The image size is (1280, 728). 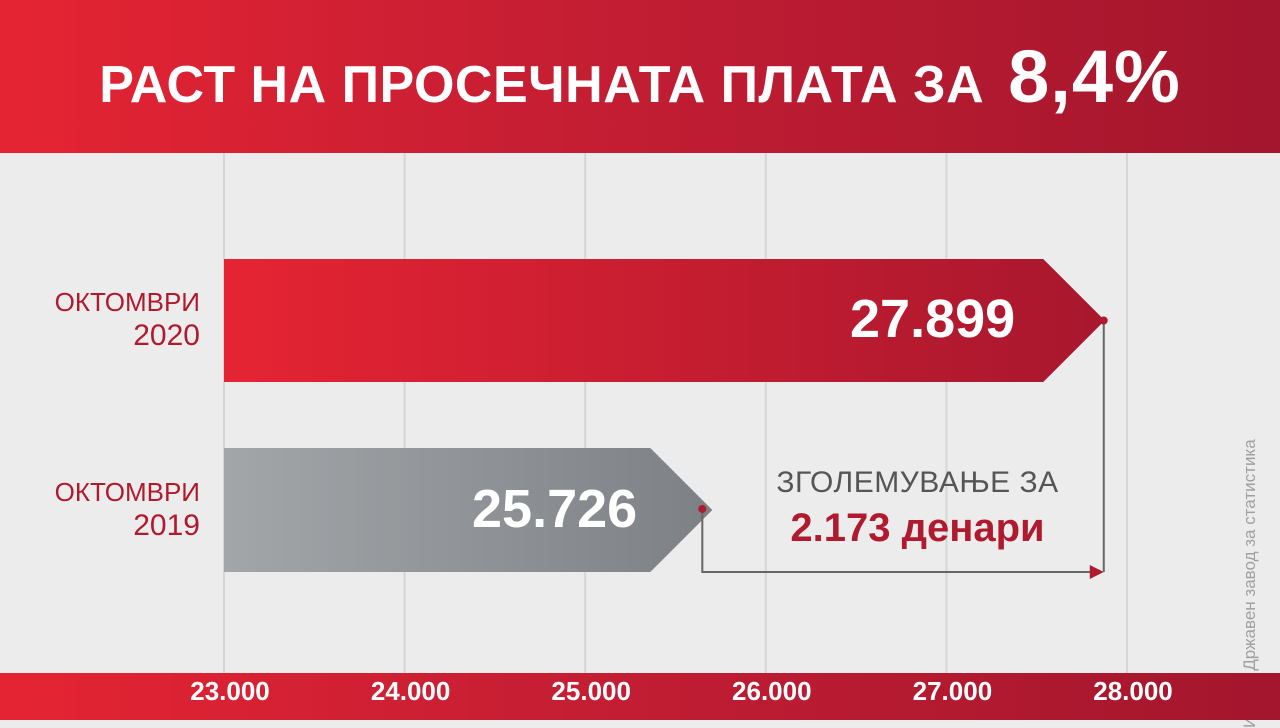 I want to click on x-tick-label-3: 26.000, so click(x=772, y=691).